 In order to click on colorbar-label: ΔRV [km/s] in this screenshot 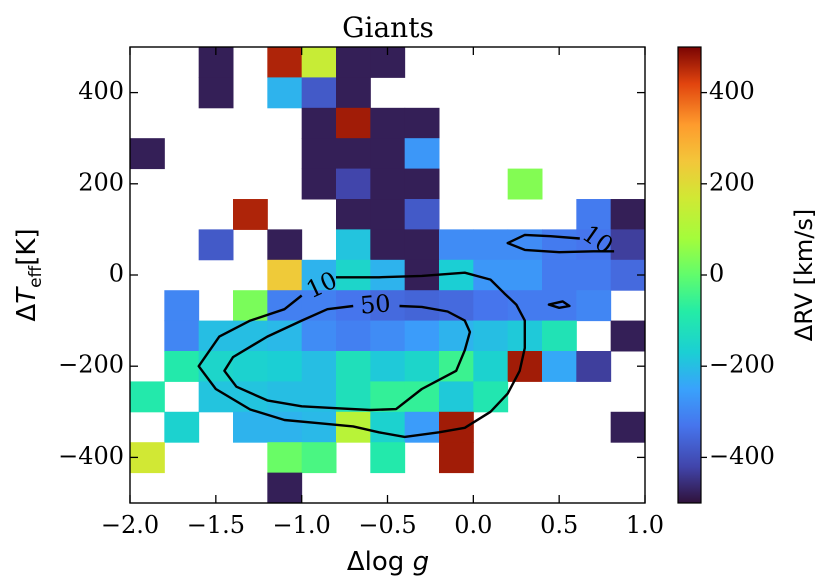, I will do `click(804, 275)`.